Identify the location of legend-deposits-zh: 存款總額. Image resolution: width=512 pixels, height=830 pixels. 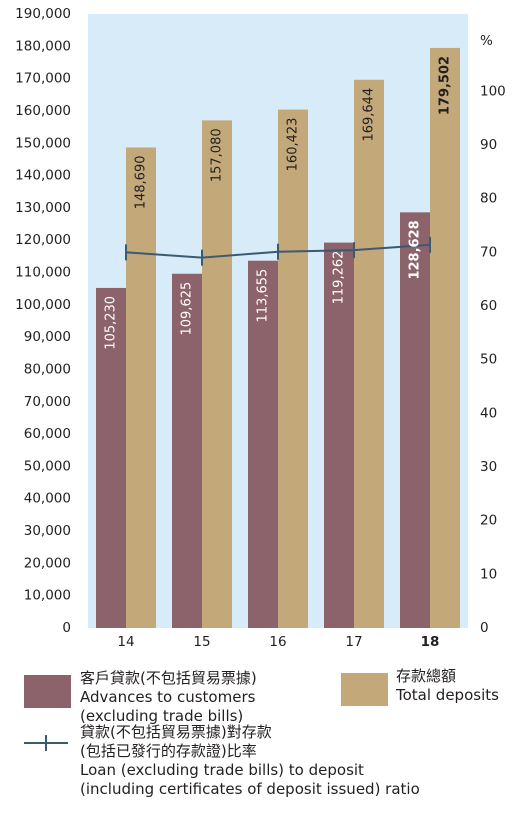
(426, 676).